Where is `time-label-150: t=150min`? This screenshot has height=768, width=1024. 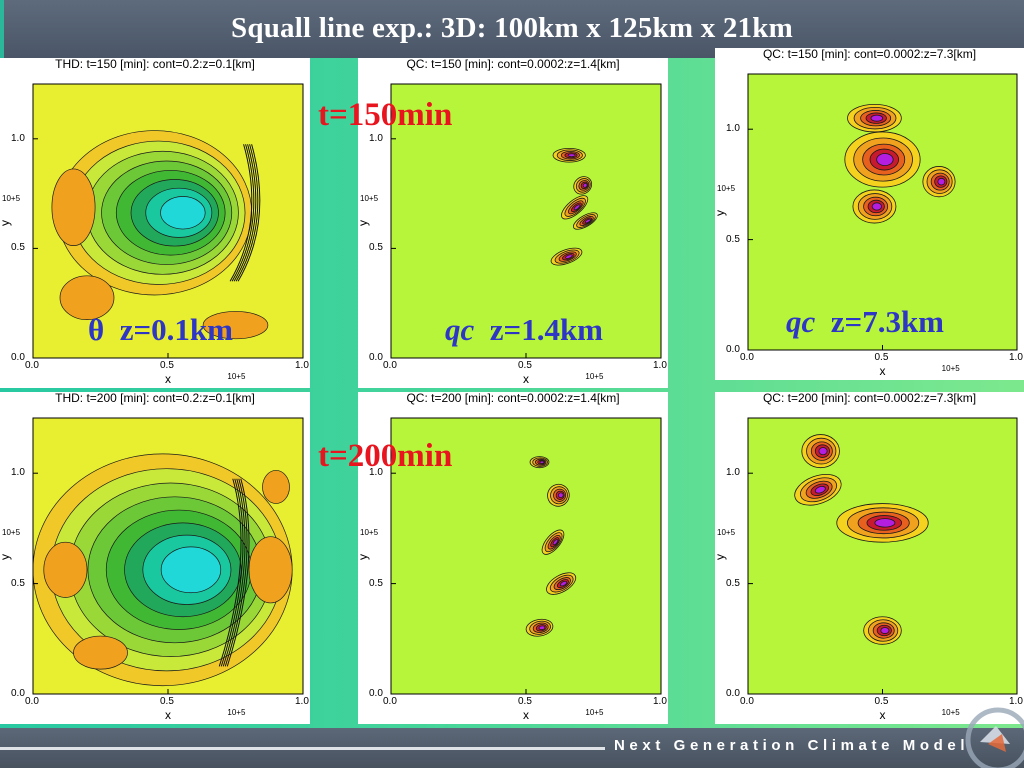 time-label-150: t=150min is located at coordinates (385, 115).